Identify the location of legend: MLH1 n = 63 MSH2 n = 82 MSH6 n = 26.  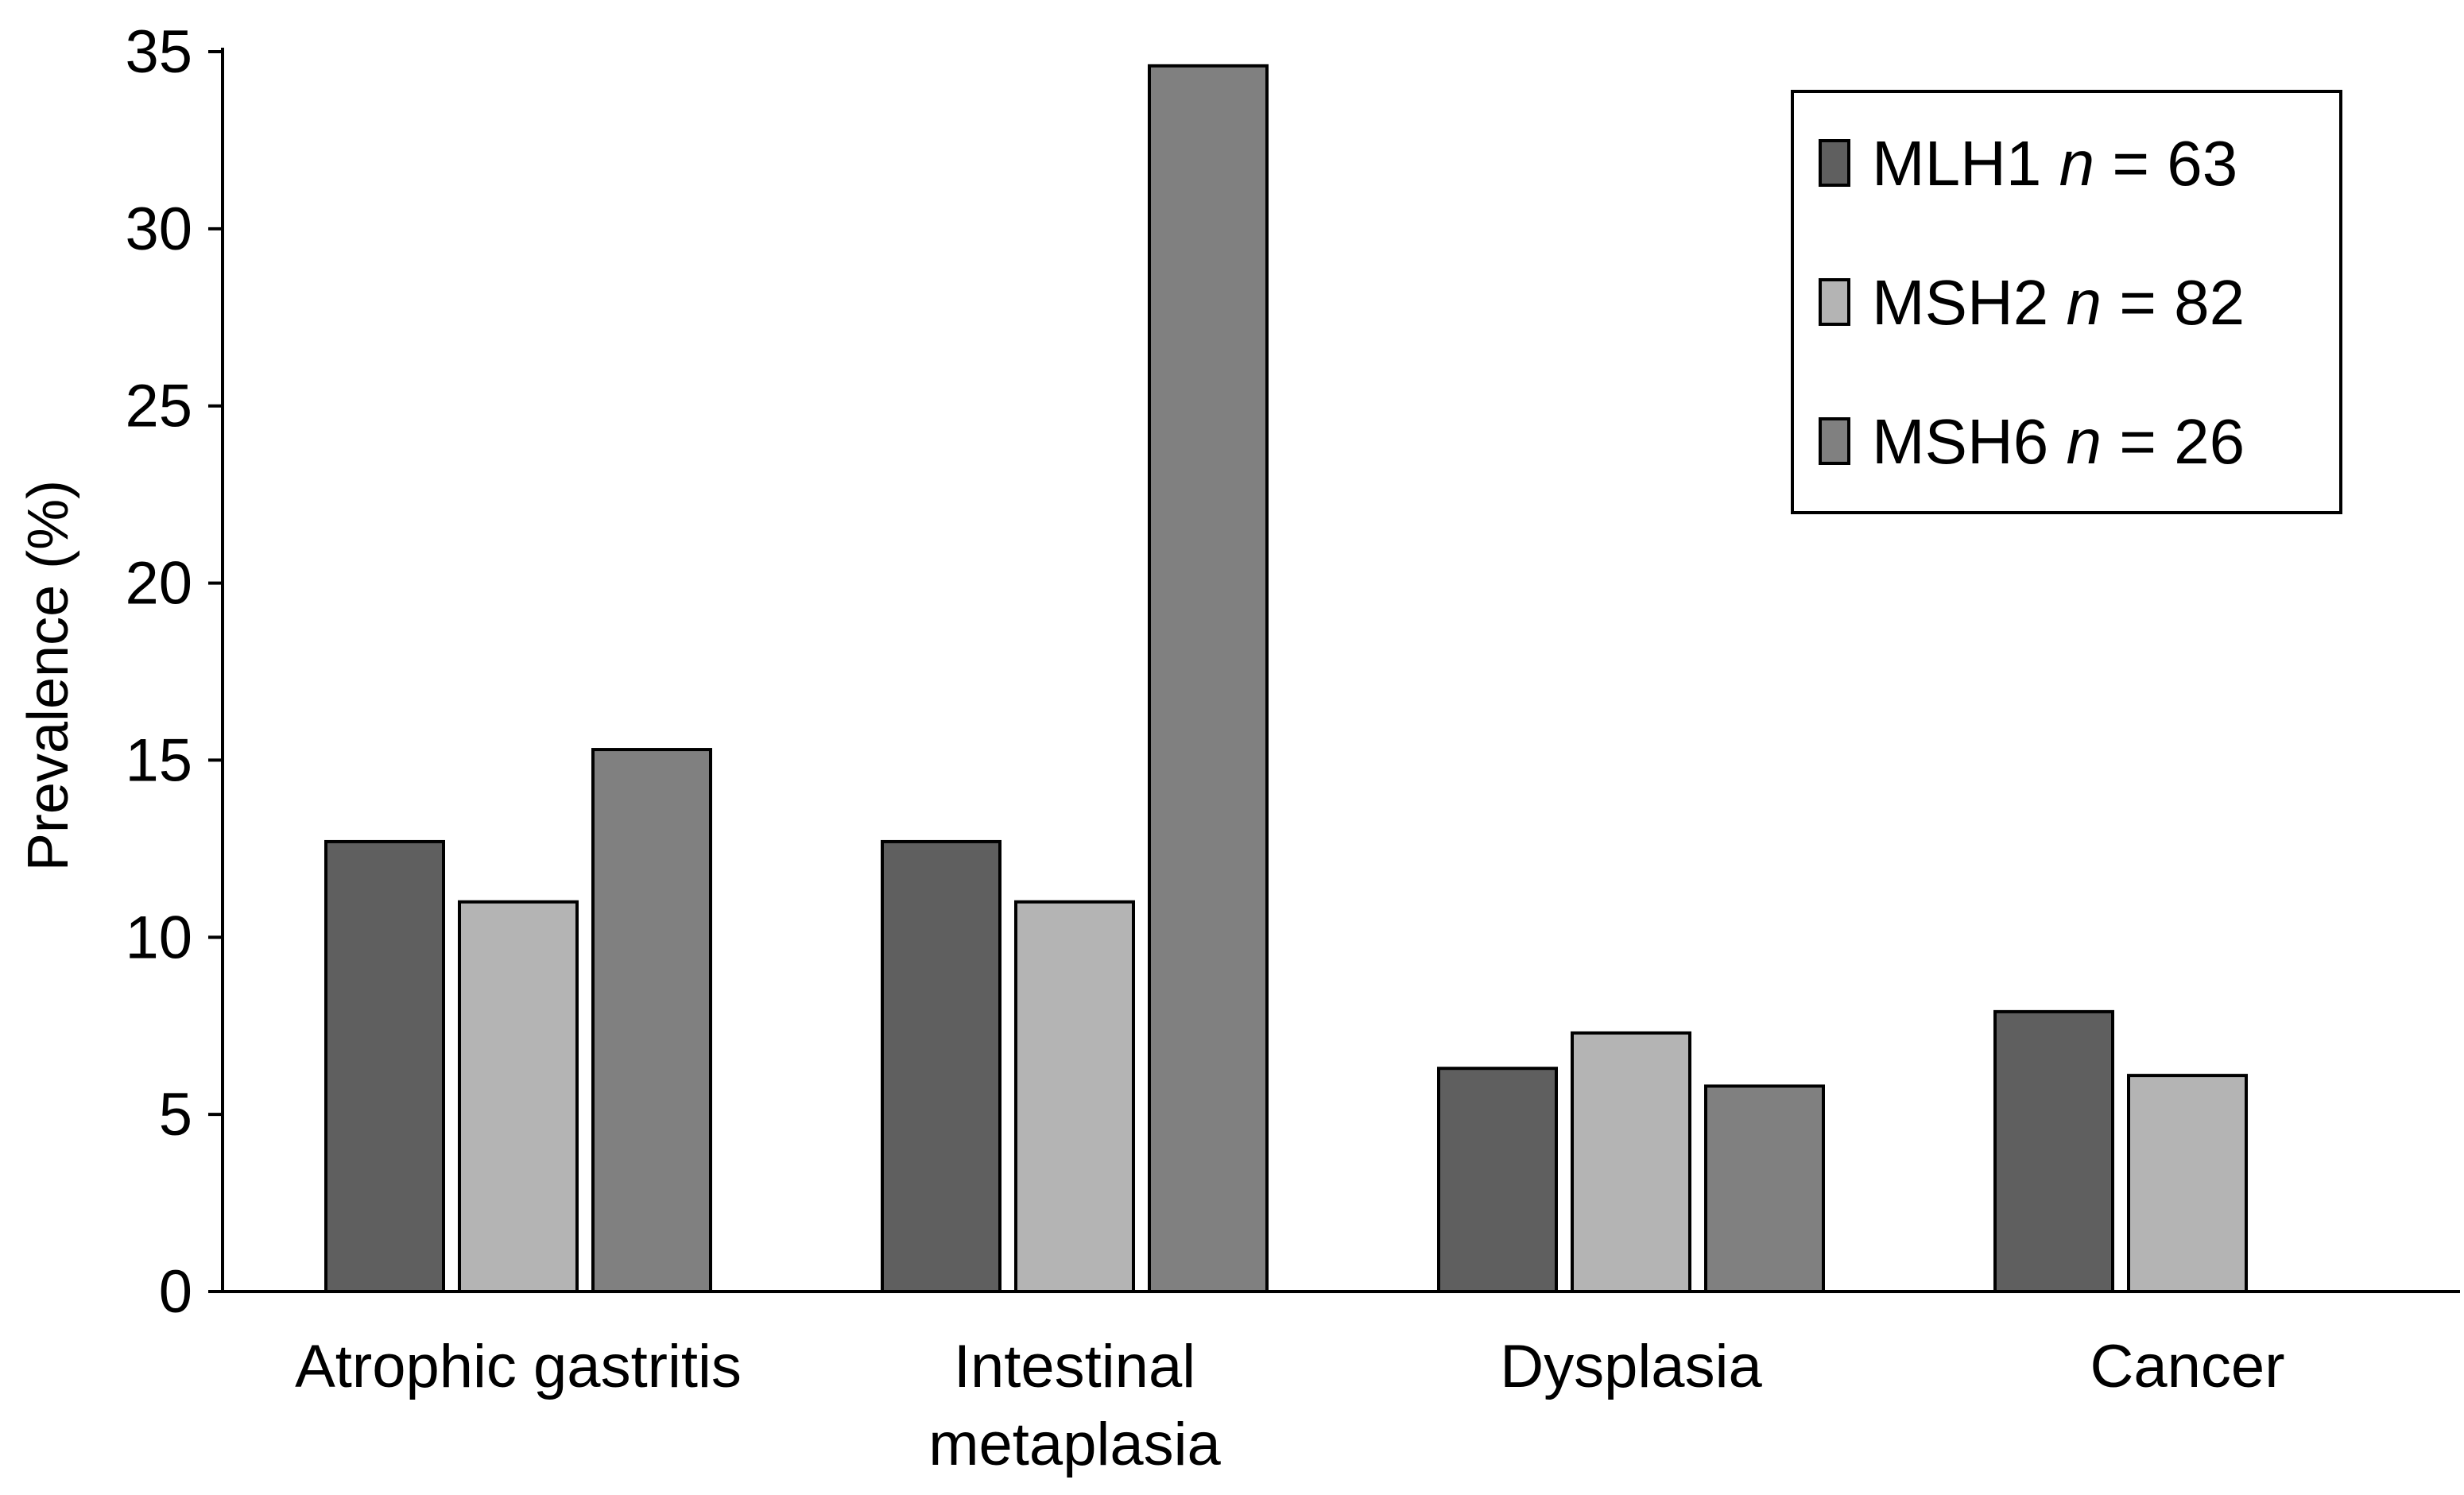
(2066, 302).